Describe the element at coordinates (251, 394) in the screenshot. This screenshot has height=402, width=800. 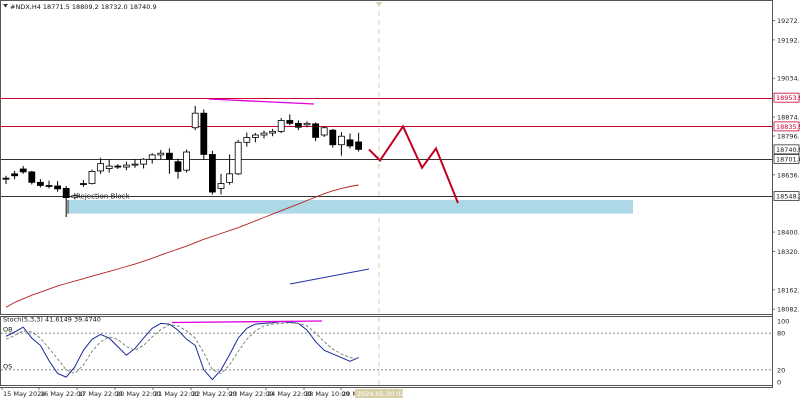
I see `time-axis-label: 23 May 22:00` at that location.